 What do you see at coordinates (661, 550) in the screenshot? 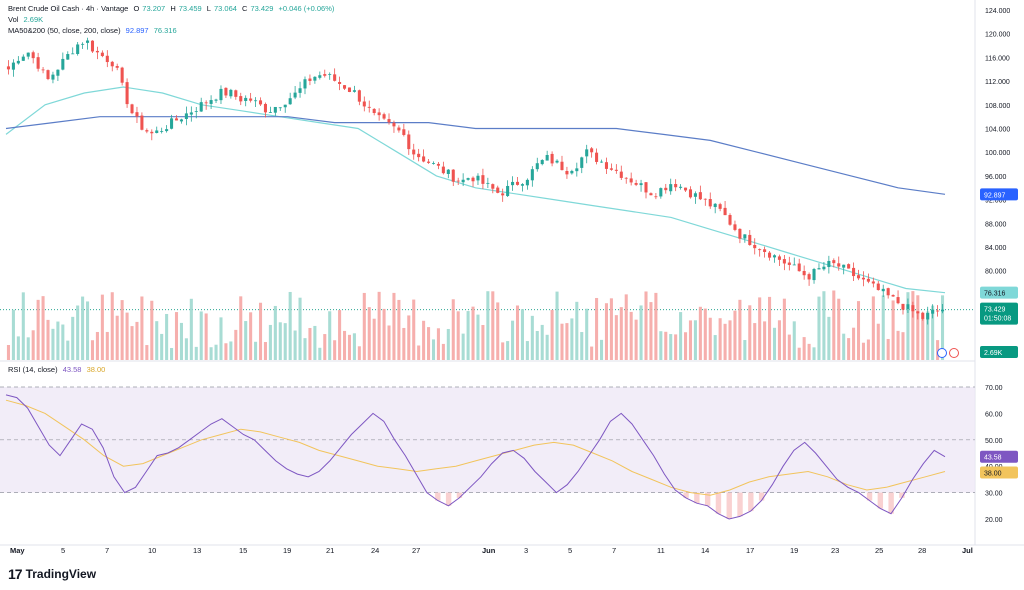
I see `time-tick-label: 11` at bounding box center [661, 550].